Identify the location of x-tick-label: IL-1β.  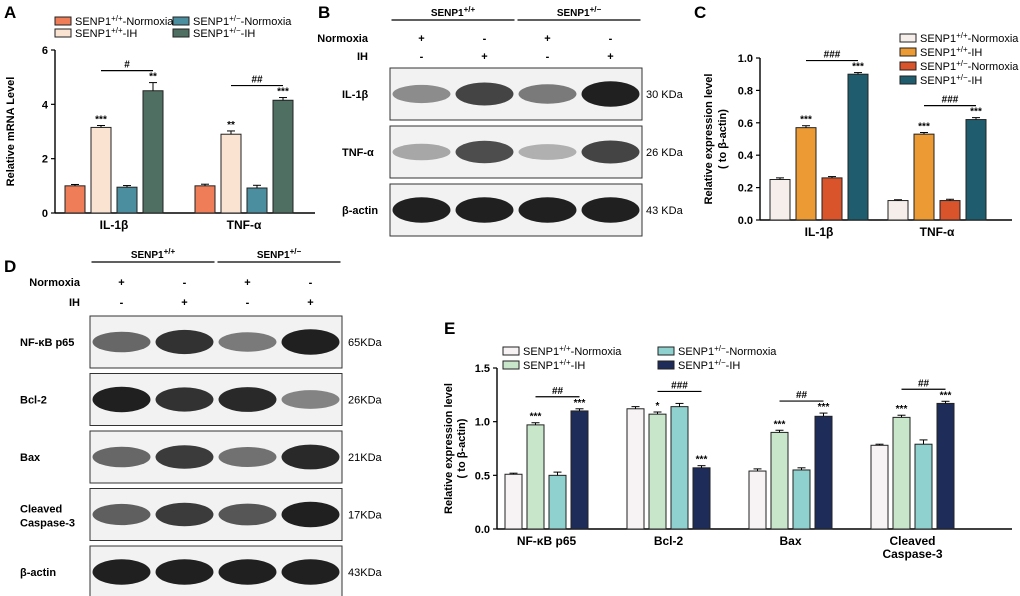
(114, 225).